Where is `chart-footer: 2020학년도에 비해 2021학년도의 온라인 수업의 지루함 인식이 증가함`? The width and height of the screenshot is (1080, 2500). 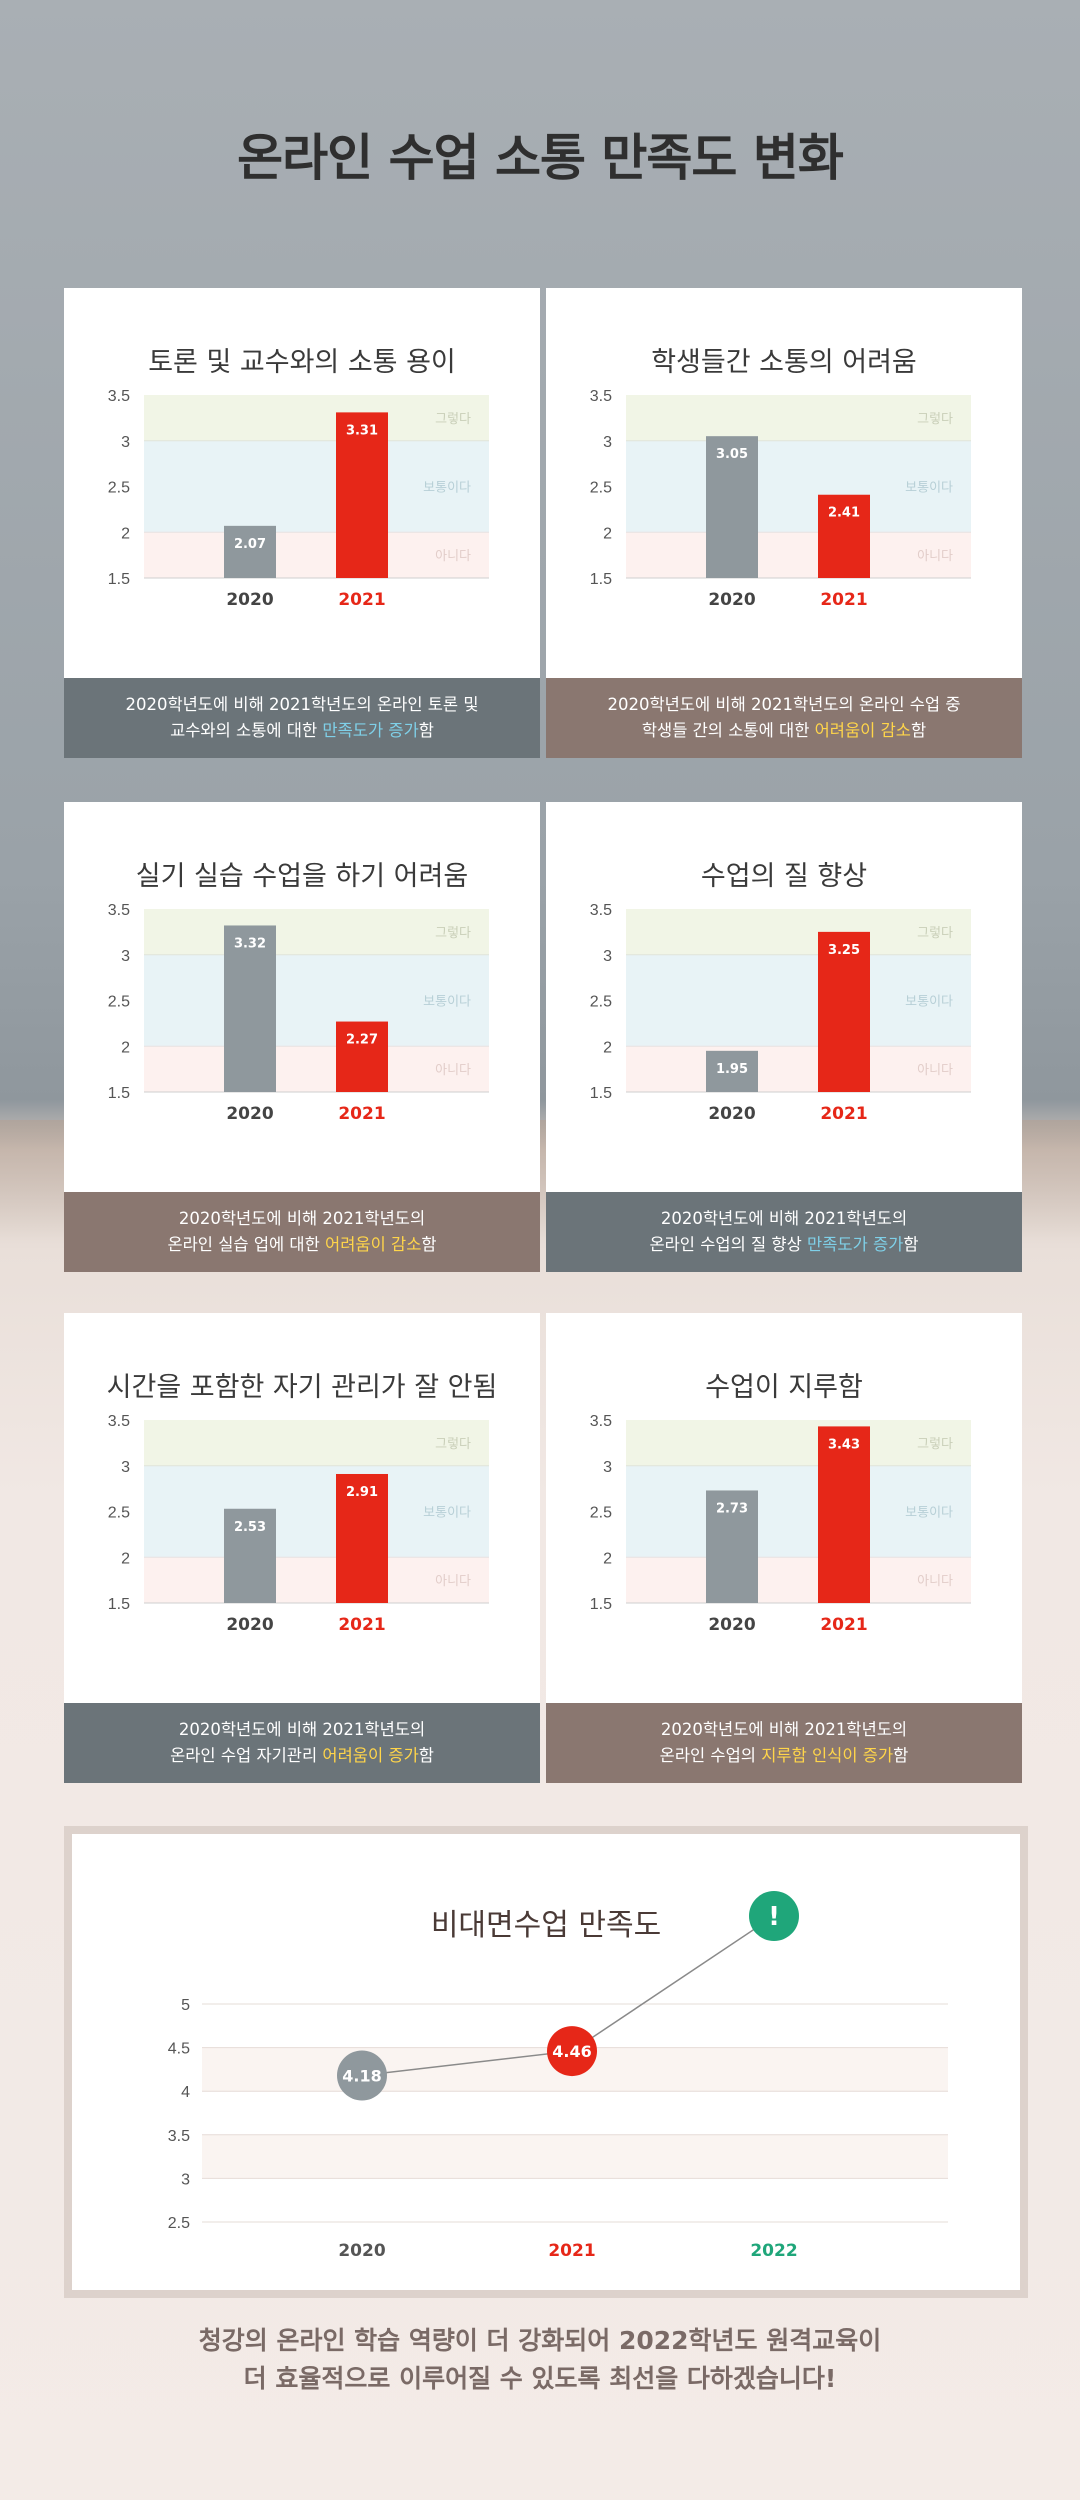
chart-footer: 2020학년도에 비해 2021학년도의 온라인 수업의 지루함 인식이 증가함 is located at coordinates (784, 1743).